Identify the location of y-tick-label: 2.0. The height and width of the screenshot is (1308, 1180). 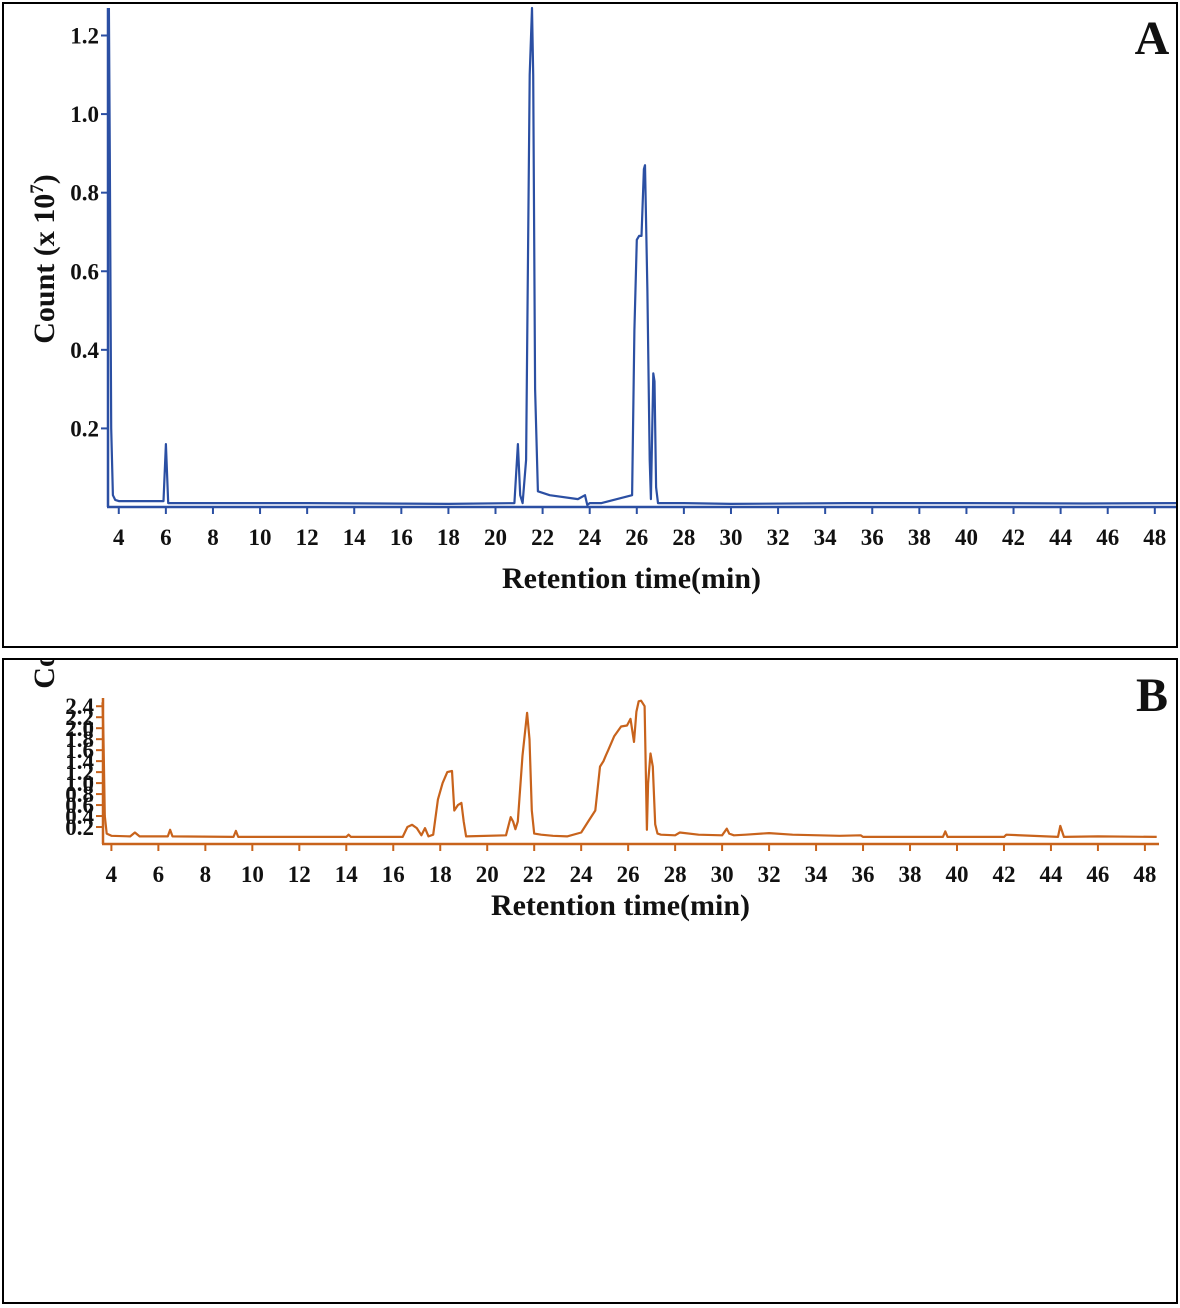
(79, 728).